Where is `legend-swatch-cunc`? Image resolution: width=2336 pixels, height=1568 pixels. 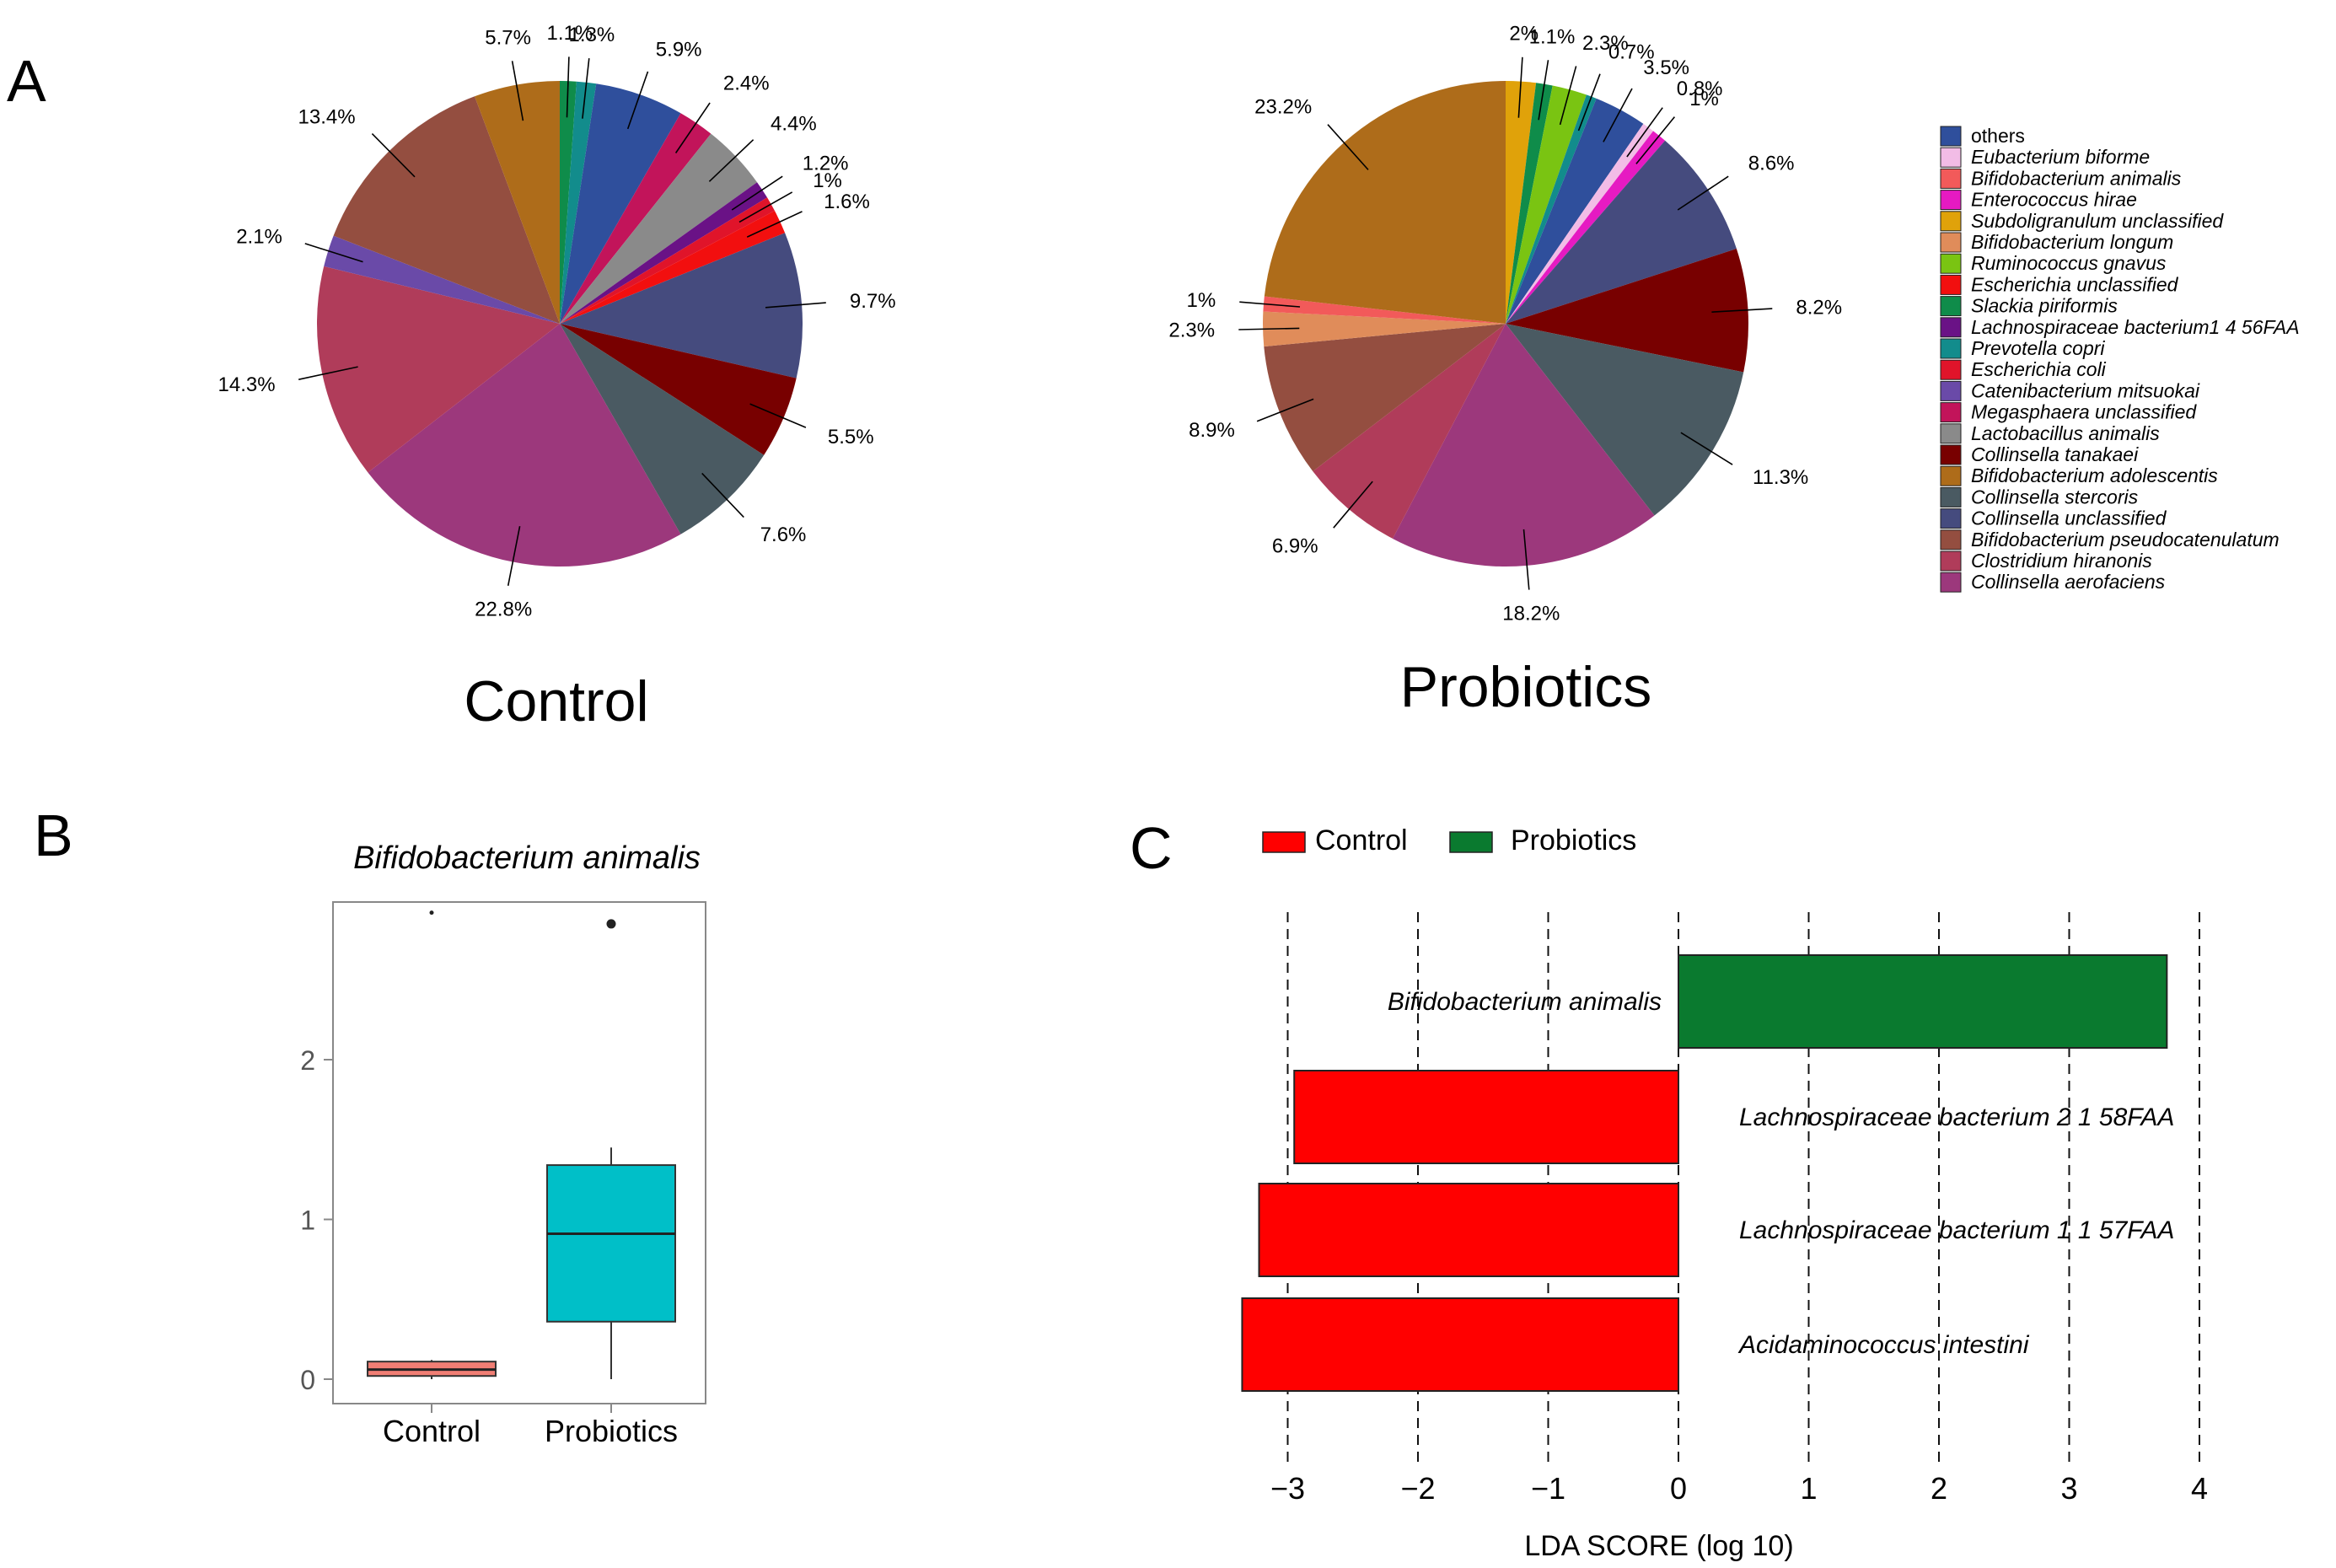 legend-swatch-cunc is located at coordinates (1951, 518).